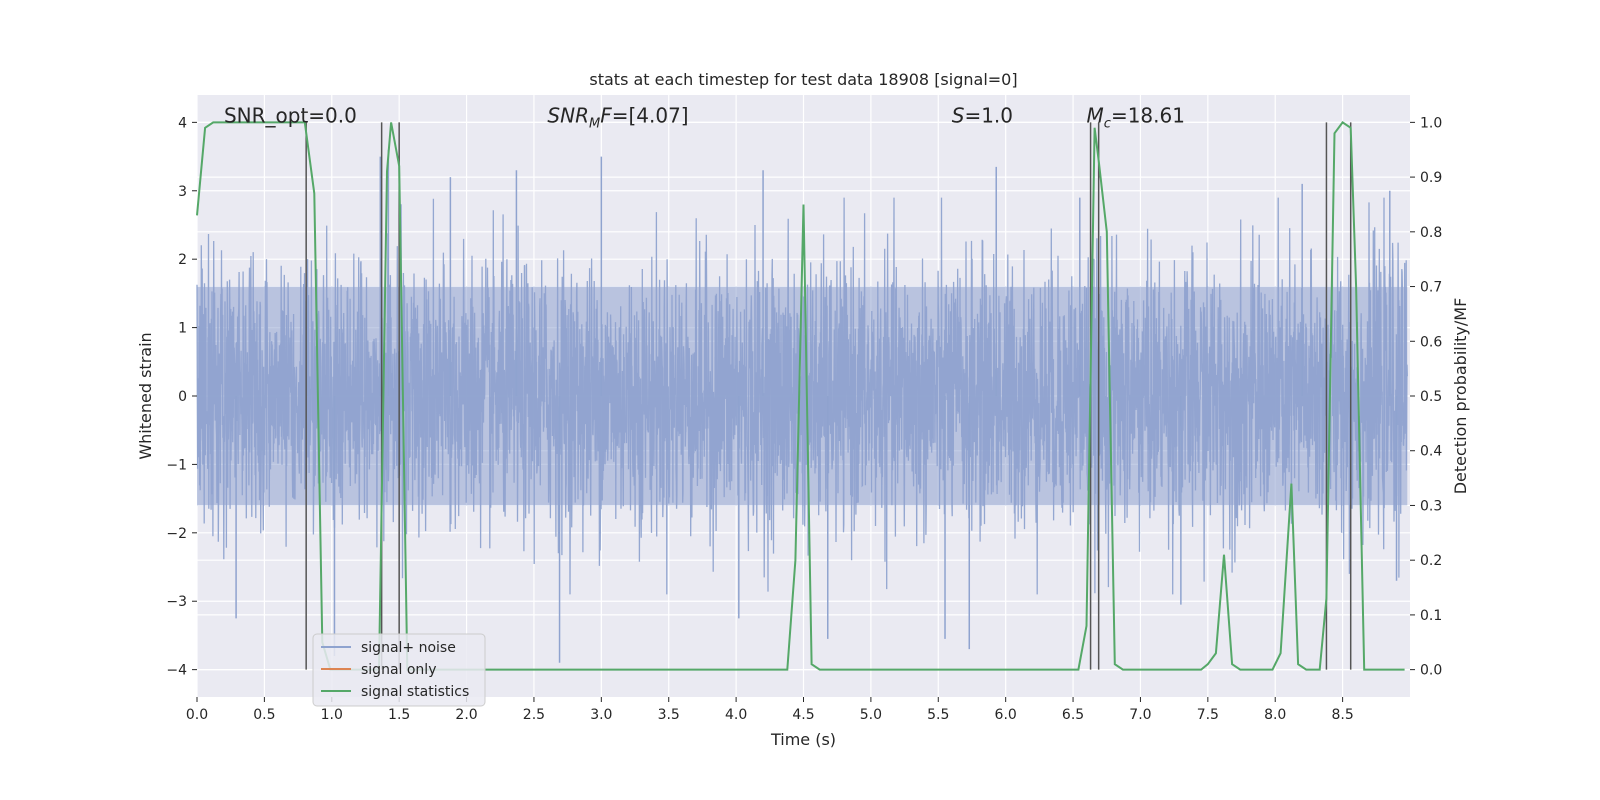 The height and width of the screenshot is (800, 1600). What do you see at coordinates (466, 715) in the screenshot?
I see `x-tick-label: 2.0` at bounding box center [466, 715].